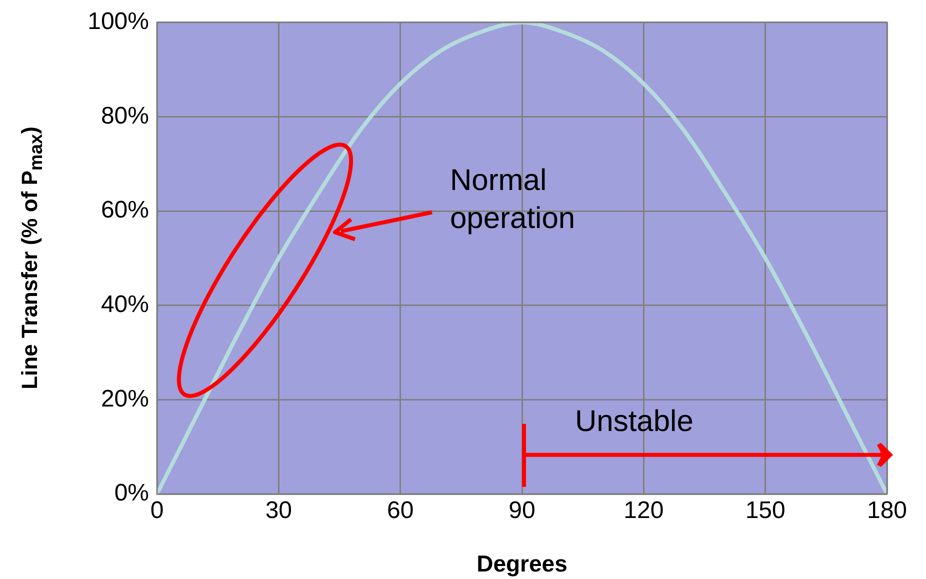 This screenshot has height=579, width=926. What do you see at coordinates (124, 398) in the screenshot?
I see `y-tick-label: 20%` at bounding box center [124, 398].